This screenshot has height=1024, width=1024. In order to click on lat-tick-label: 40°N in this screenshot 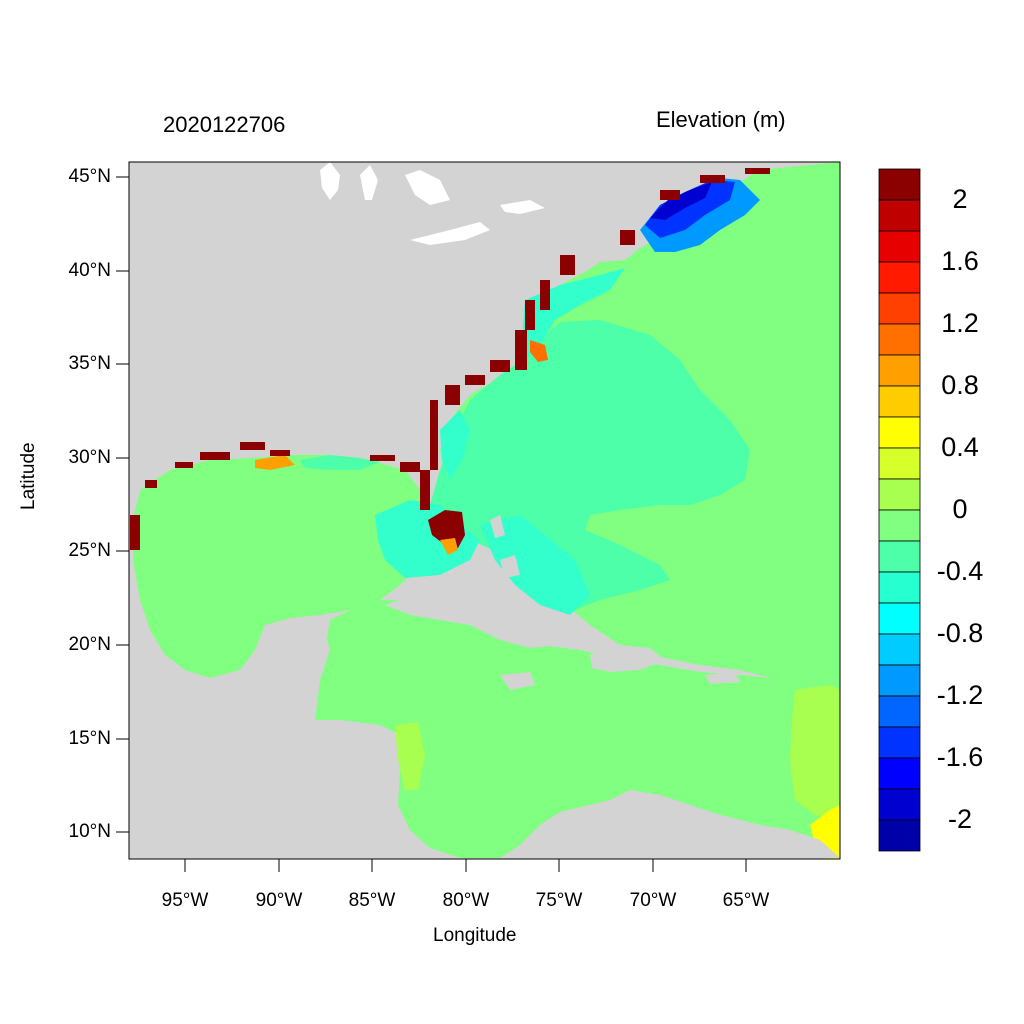, I will do `click(89, 270)`.